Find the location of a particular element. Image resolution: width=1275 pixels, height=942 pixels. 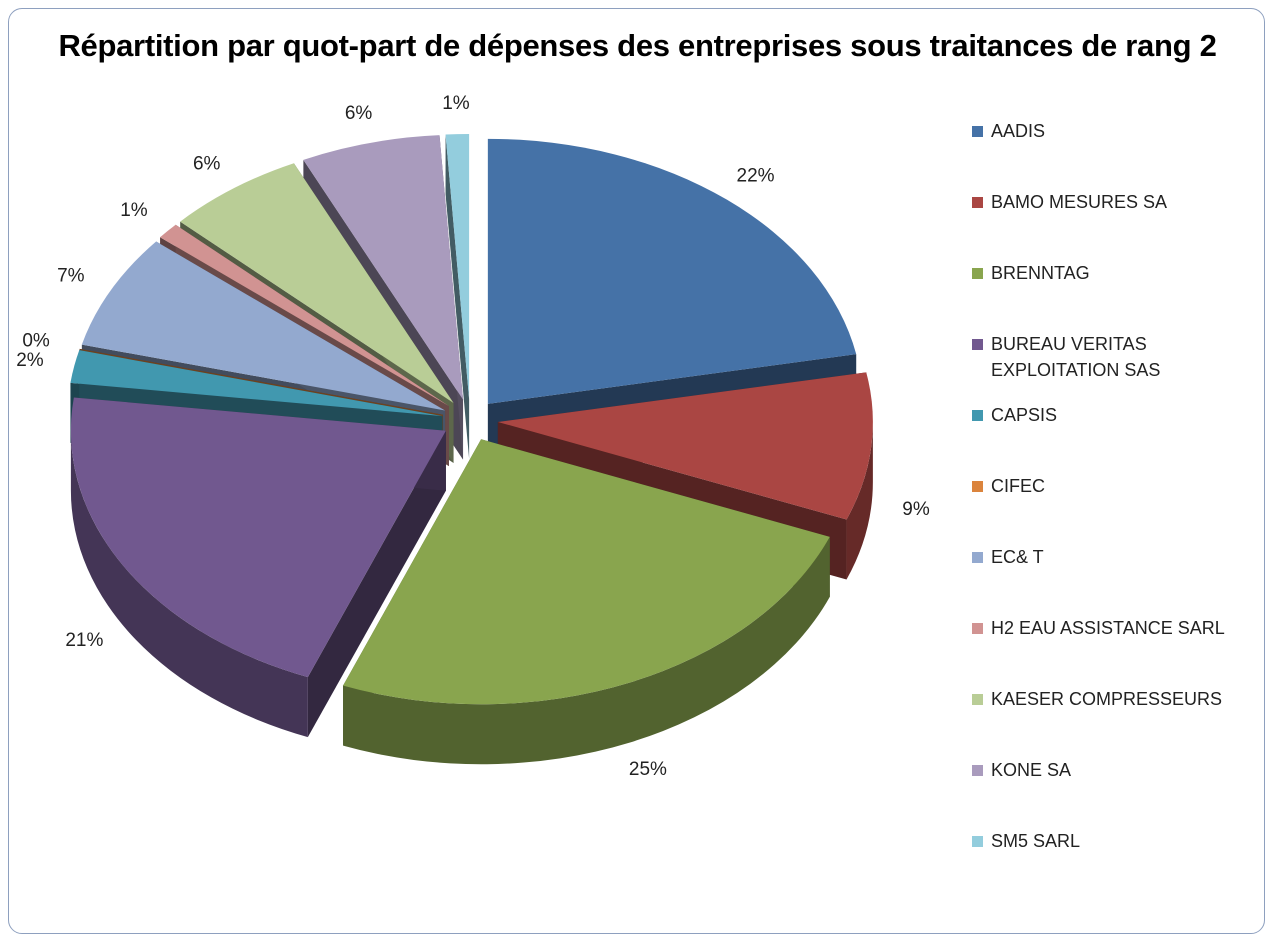

legend-label: BRENNTAG is located at coordinates (1040, 273).